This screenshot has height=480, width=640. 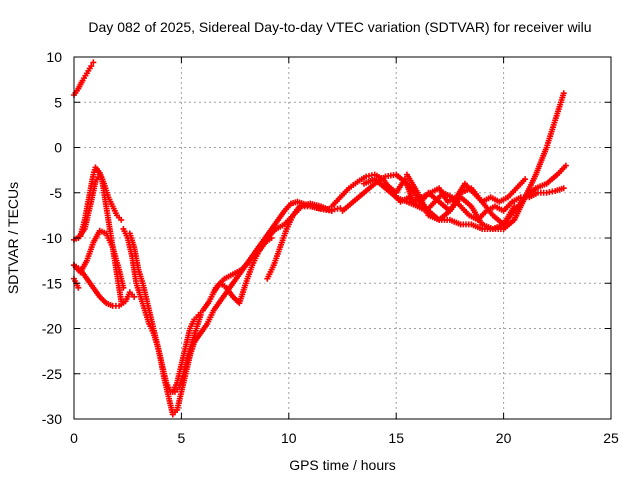 What do you see at coordinates (52, 419) in the screenshot?
I see `y-tick-label: -30` at bounding box center [52, 419].